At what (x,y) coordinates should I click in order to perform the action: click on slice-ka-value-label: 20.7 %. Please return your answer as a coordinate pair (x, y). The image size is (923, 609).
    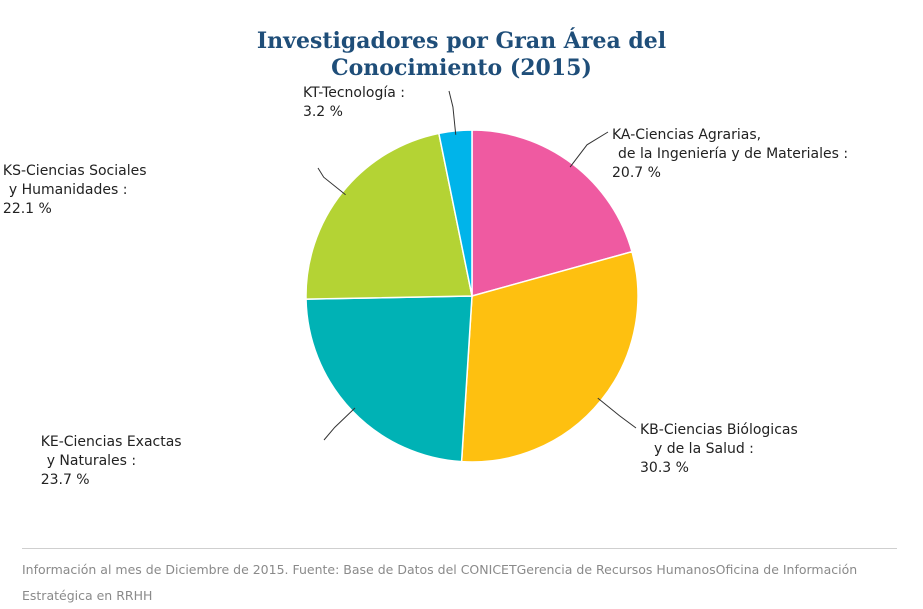
    Looking at the image, I should click on (636, 173).